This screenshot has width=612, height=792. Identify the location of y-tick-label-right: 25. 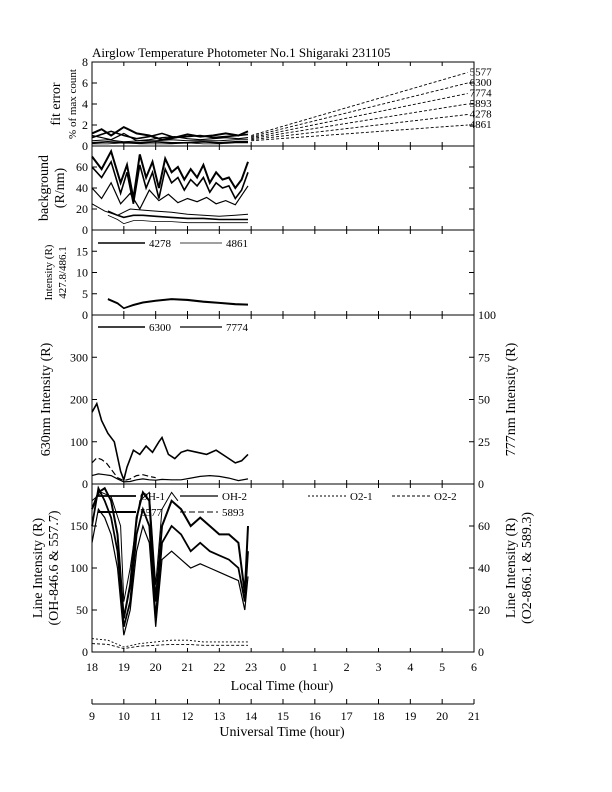
(484, 442).